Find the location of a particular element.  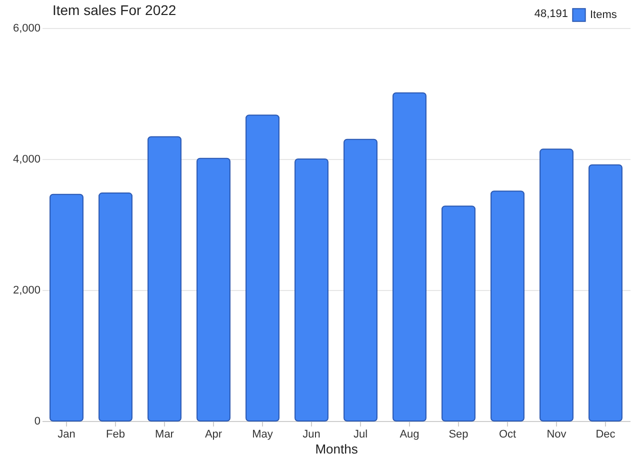

x-tick-label: May is located at coordinates (263, 434).